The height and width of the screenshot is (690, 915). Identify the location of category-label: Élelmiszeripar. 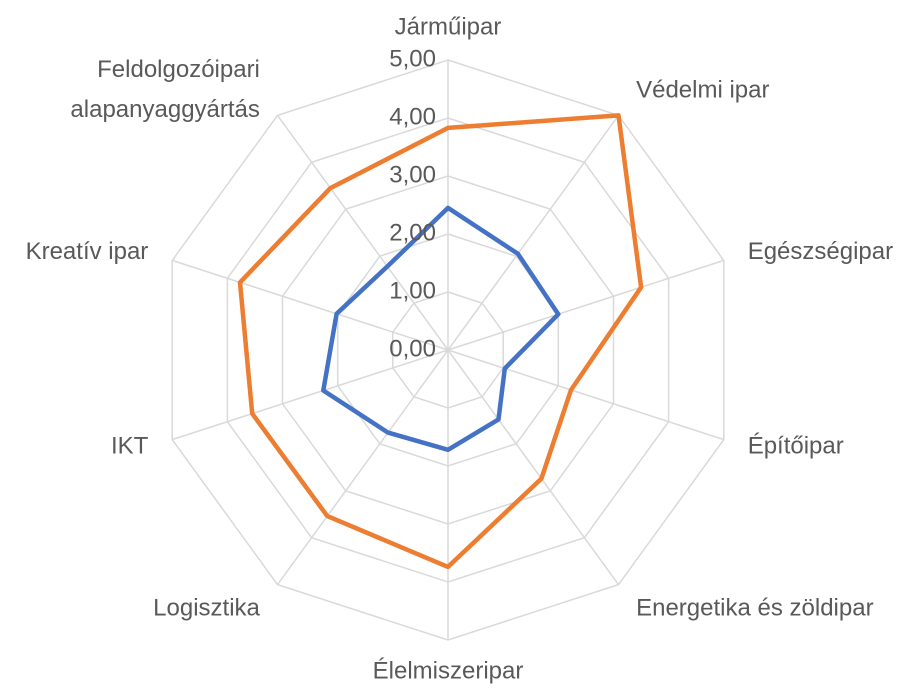
(448, 670).